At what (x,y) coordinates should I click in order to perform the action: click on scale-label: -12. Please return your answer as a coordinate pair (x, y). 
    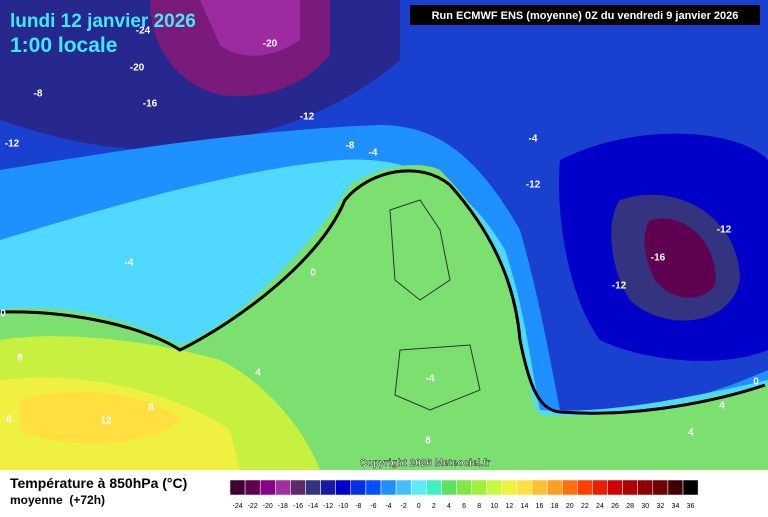
    Looking at the image, I should click on (328, 506).